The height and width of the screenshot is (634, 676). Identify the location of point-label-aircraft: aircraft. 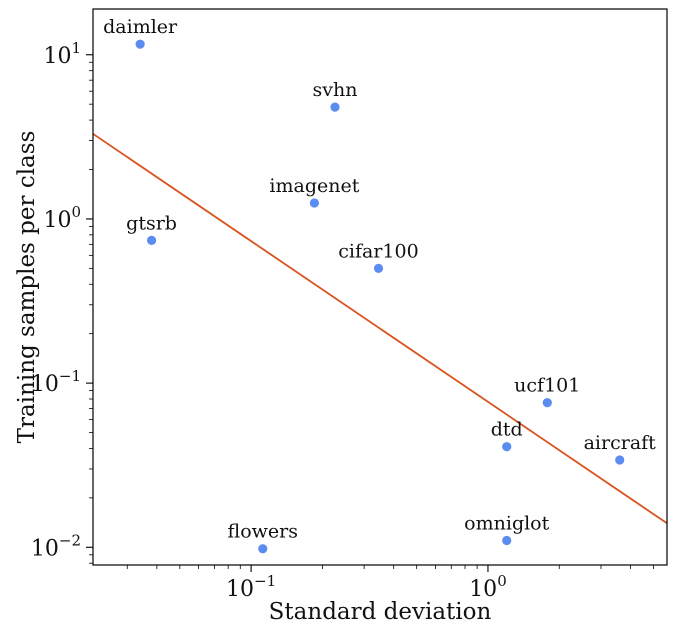
(620, 443).